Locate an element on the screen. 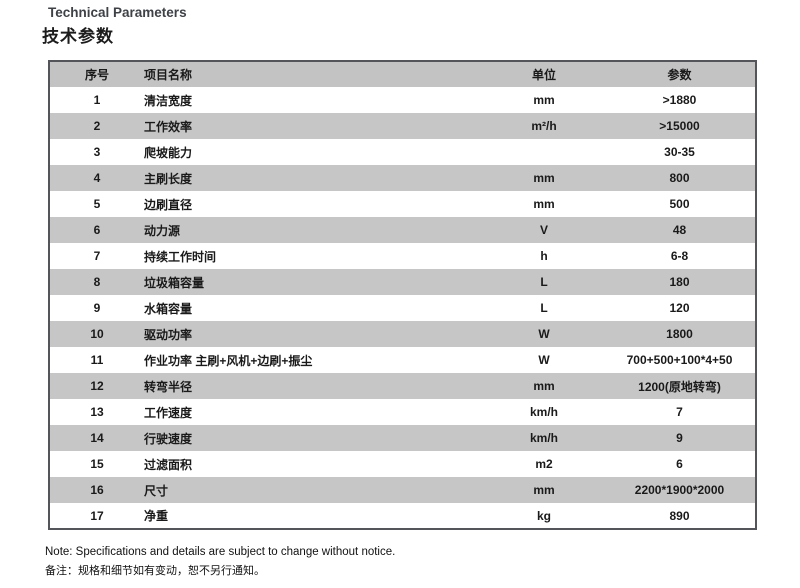  item-name-cell: 动力源 is located at coordinates (162, 230).